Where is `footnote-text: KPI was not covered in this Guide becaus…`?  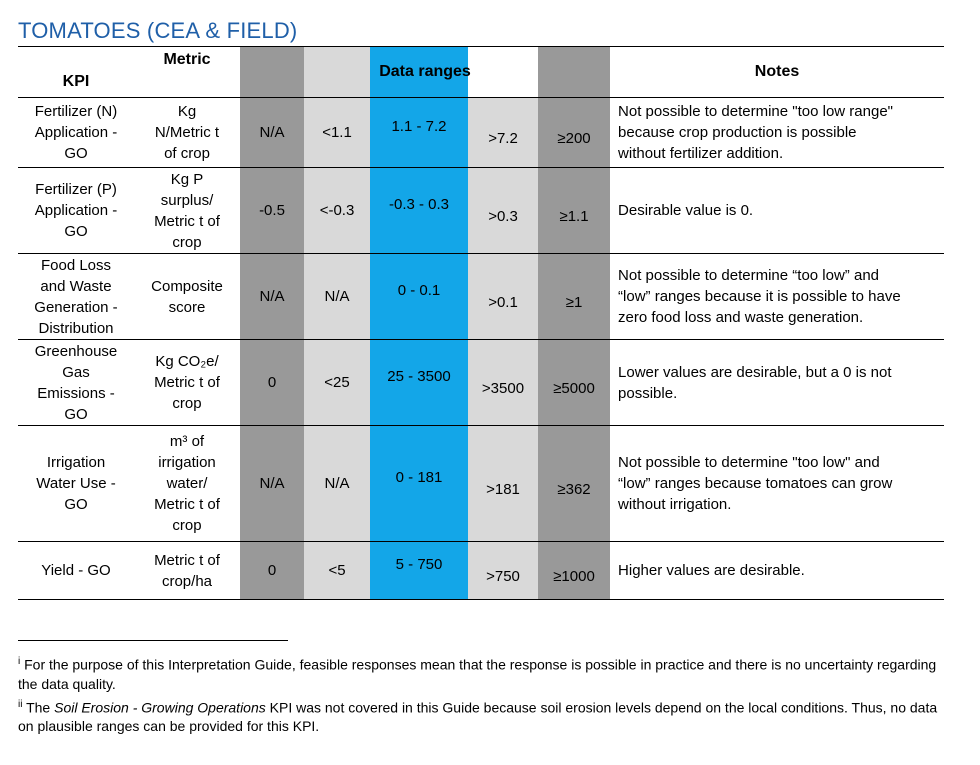 footnote-text: KPI was not covered in this Guide becaus… is located at coordinates (478, 717).